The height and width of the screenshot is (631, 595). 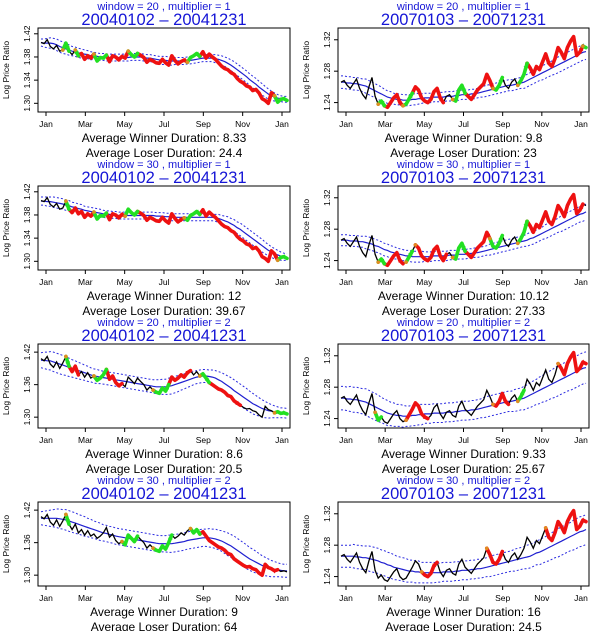 What do you see at coordinates (464, 392) in the screenshot?
I see `moving-average-line` at bounding box center [464, 392].